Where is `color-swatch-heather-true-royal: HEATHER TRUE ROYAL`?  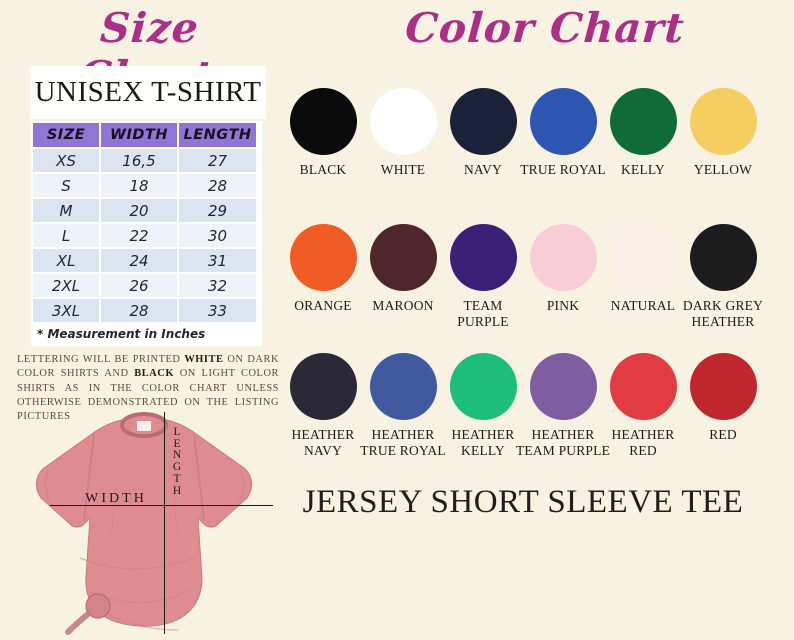 color-swatch-heather-true-royal: HEATHER TRUE ROYAL is located at coordinates (403, 413).